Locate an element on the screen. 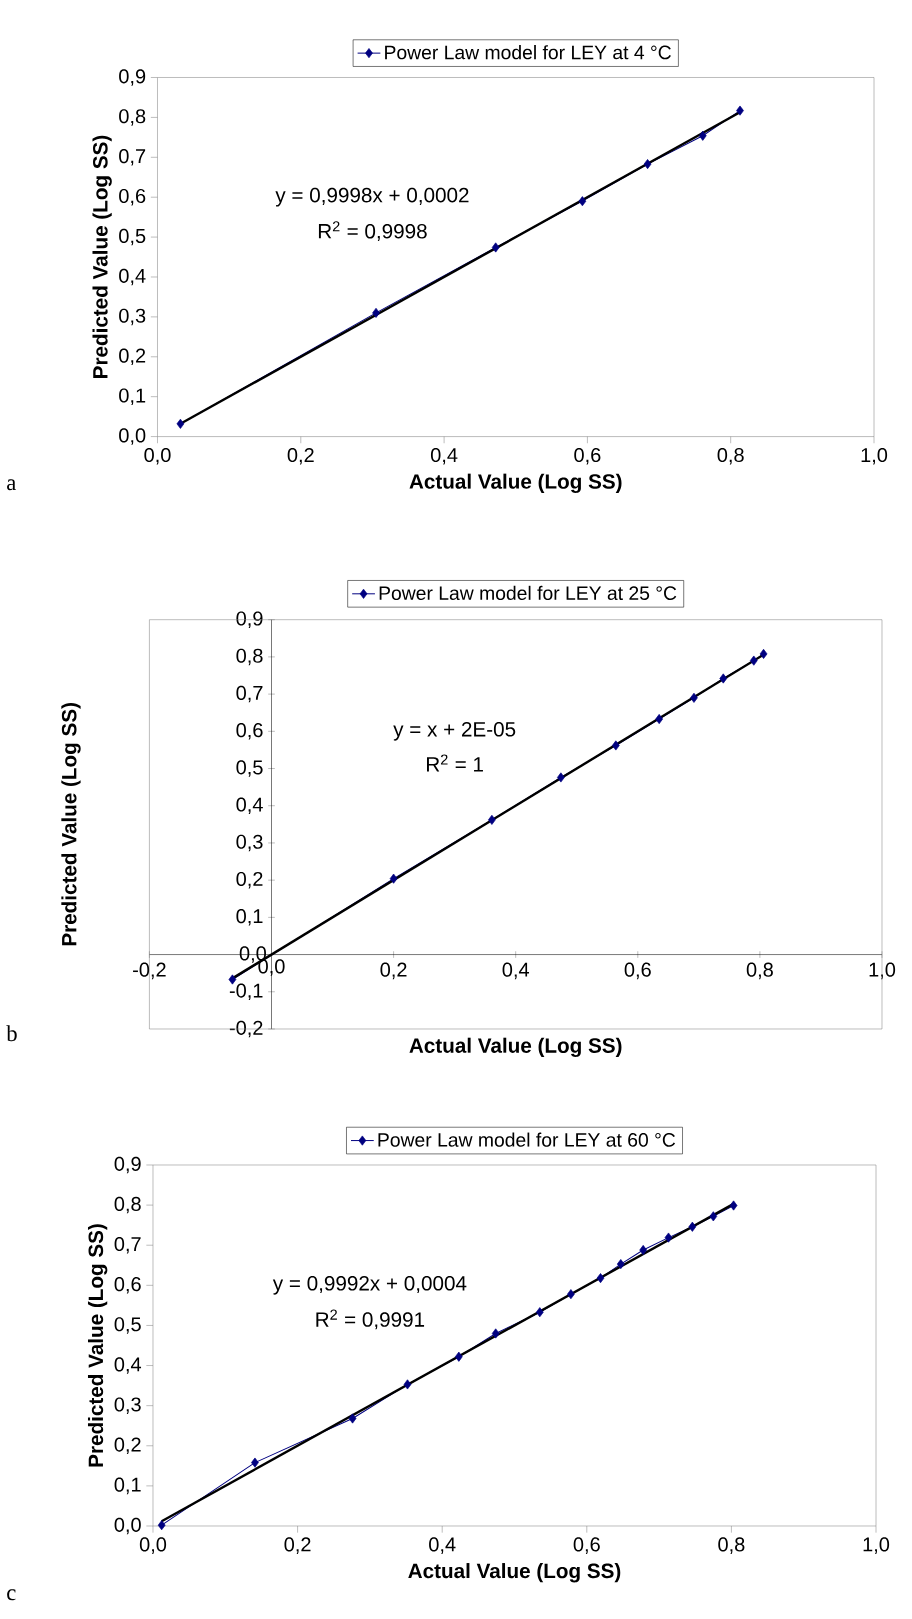  annotation: y = x + 2E-05 is located at coordinates (454, 731).